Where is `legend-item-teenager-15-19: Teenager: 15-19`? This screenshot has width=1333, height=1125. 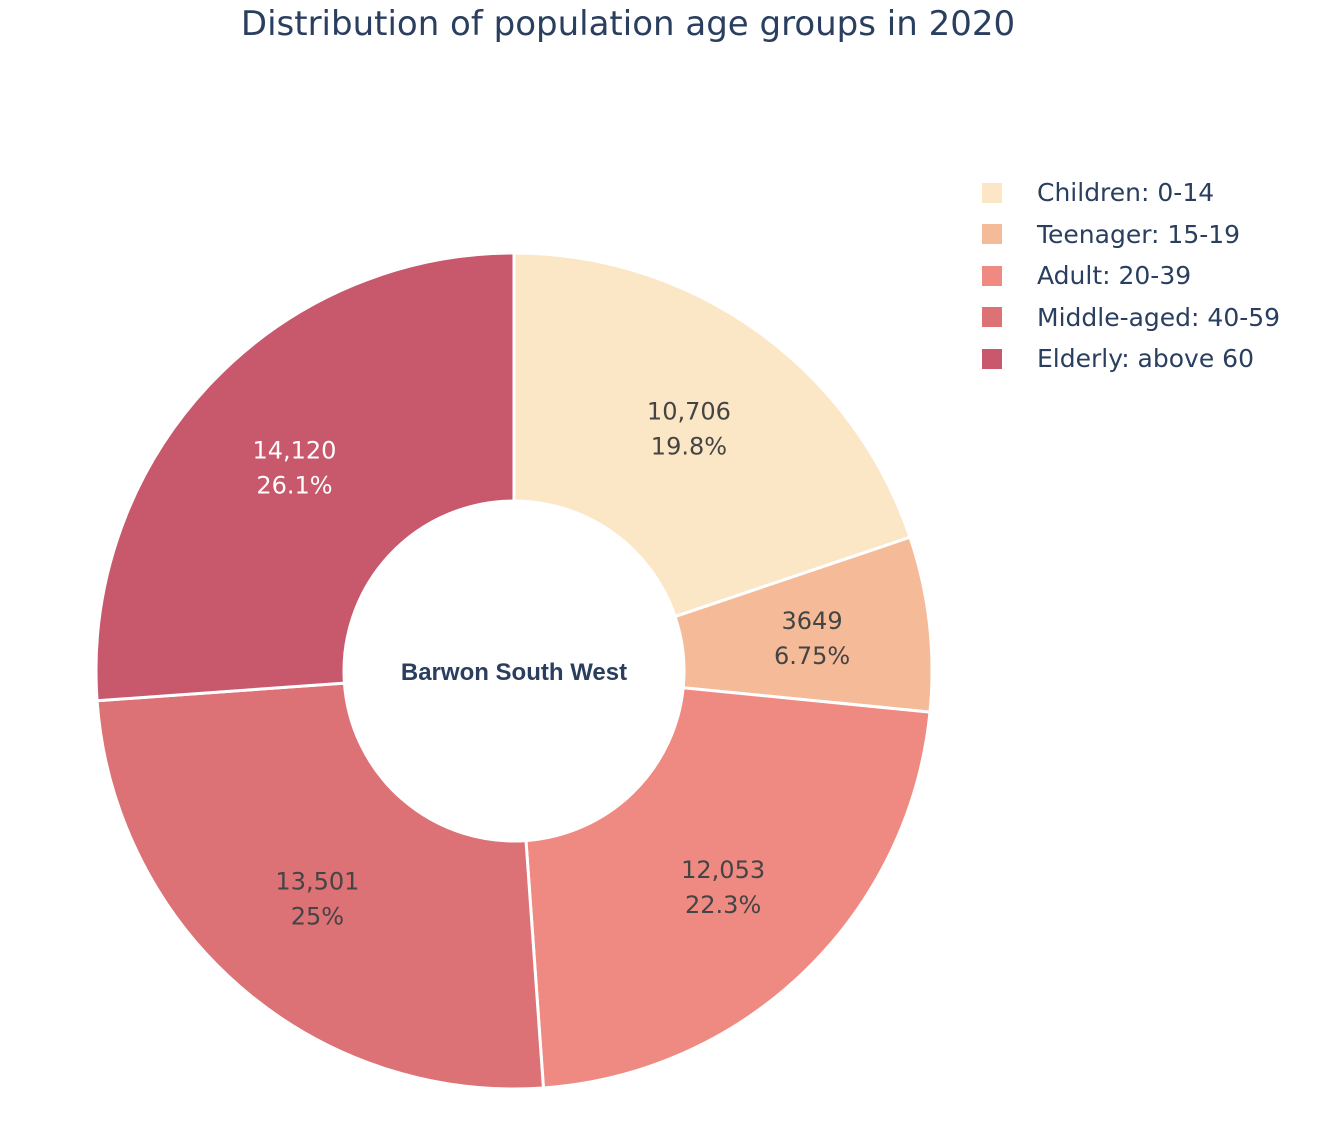
legend-item-teenager-15-19: Teenager: 15-19 is located at coordinates (1131, 235).